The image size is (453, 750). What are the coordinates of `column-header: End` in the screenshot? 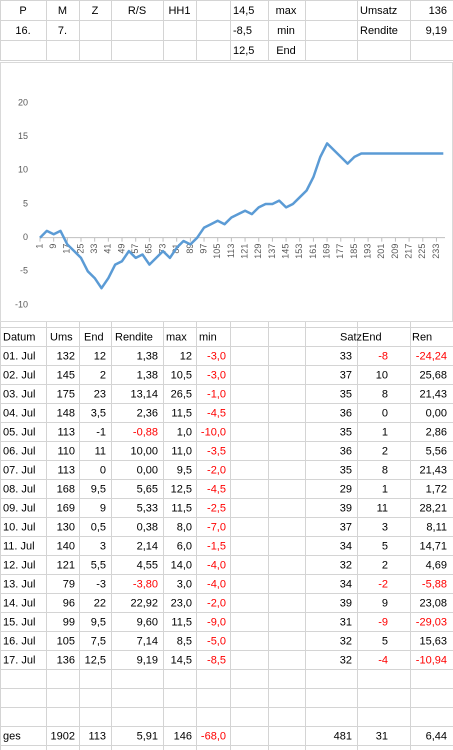 It's located at (94, 337).